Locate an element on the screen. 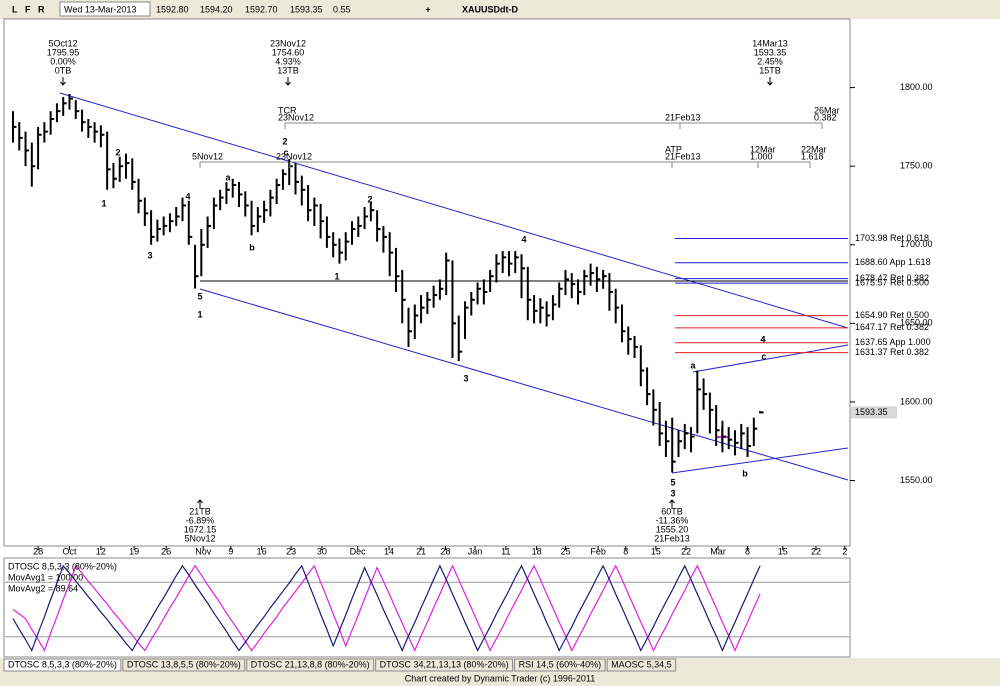 The image size is (1000, 686). x-tick-label: 2 is located at coordinates (844, 551).